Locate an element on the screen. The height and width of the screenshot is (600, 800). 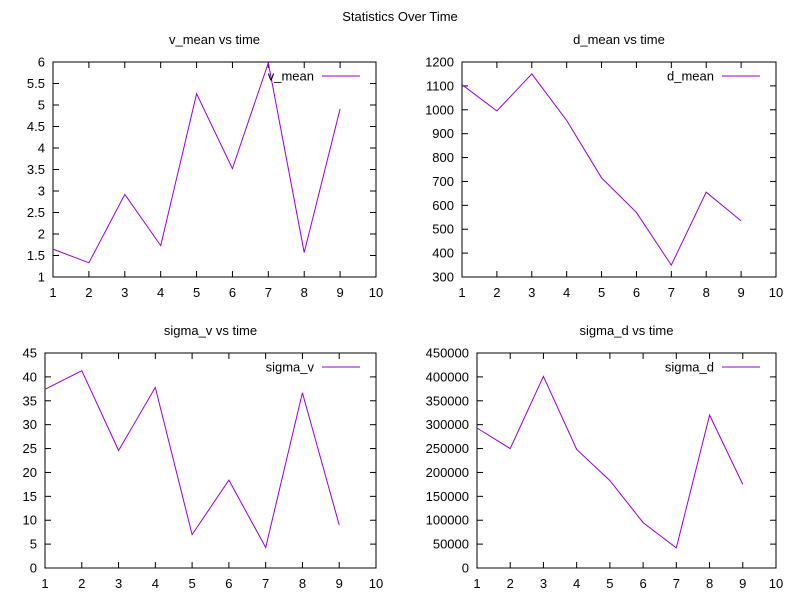
y-tick-label: 300 is located at coordinates (443, 277).